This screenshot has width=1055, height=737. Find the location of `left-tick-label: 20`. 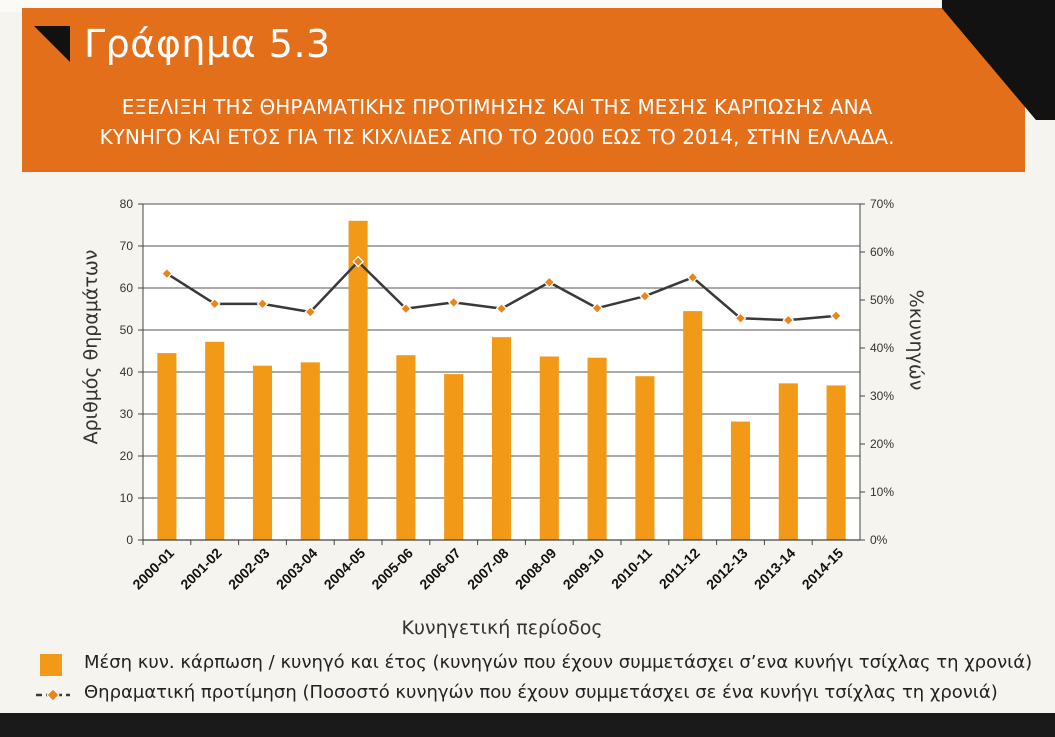

left-tick-label: 20 is located at coordinates (127, 456).